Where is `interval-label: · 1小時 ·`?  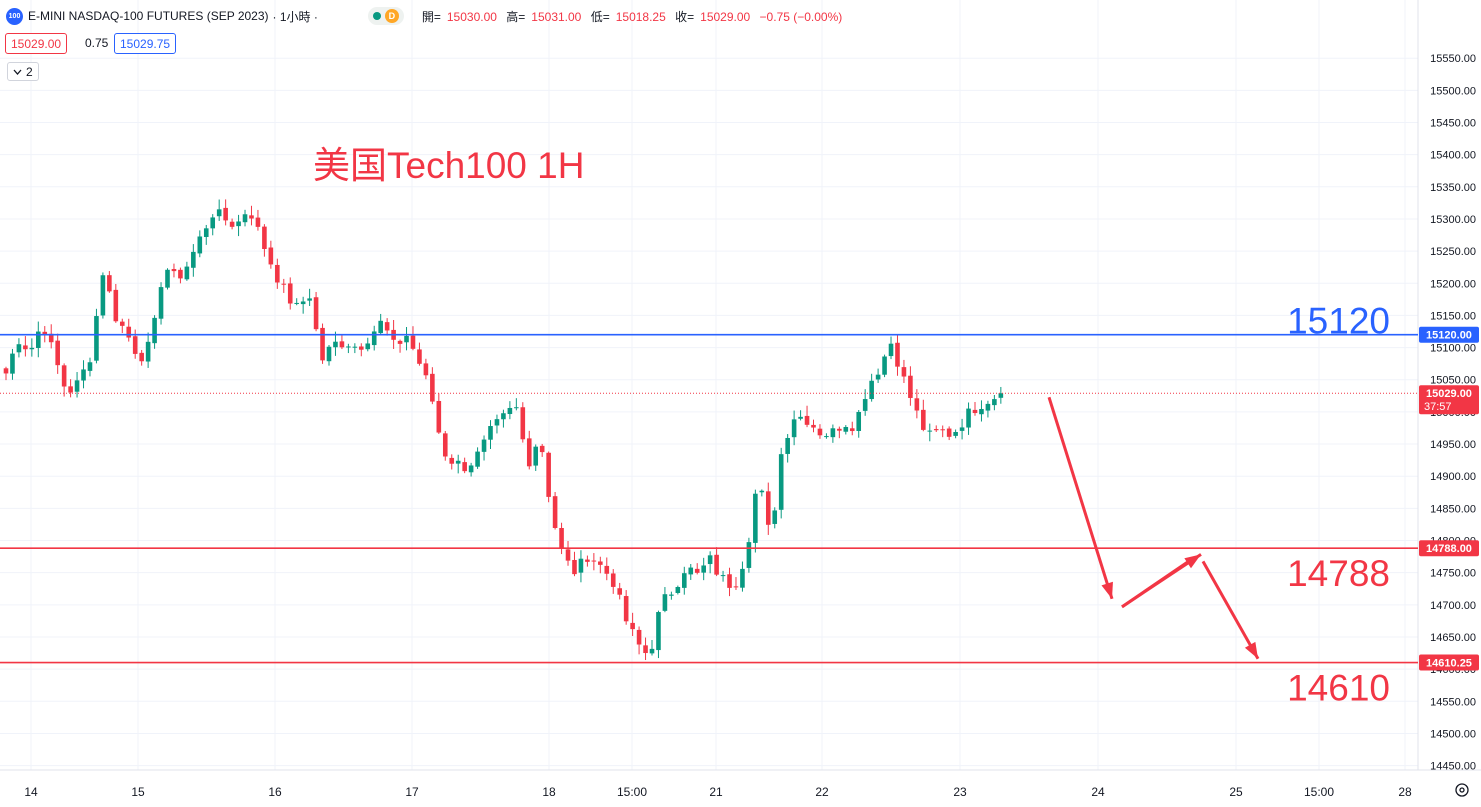 interval-label: · 1小時 · is located at coordinates (295, 16).